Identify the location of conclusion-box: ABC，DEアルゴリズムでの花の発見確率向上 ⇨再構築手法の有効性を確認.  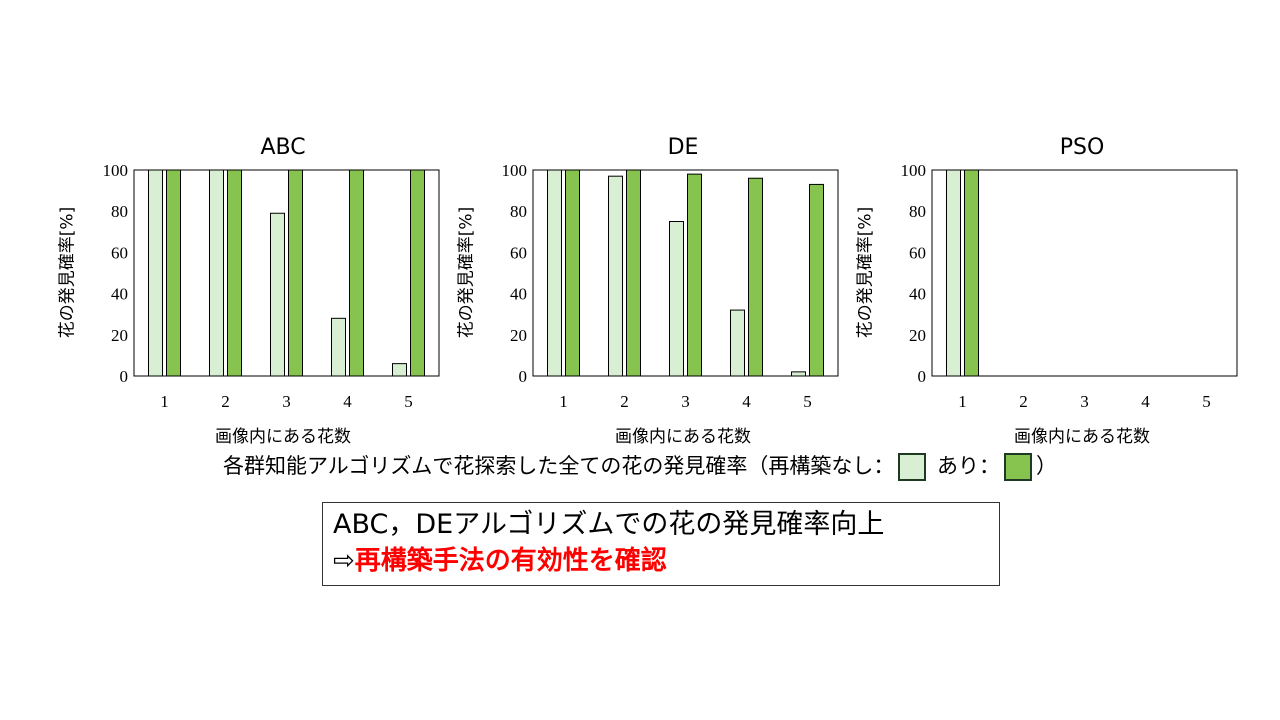
(661, 544).